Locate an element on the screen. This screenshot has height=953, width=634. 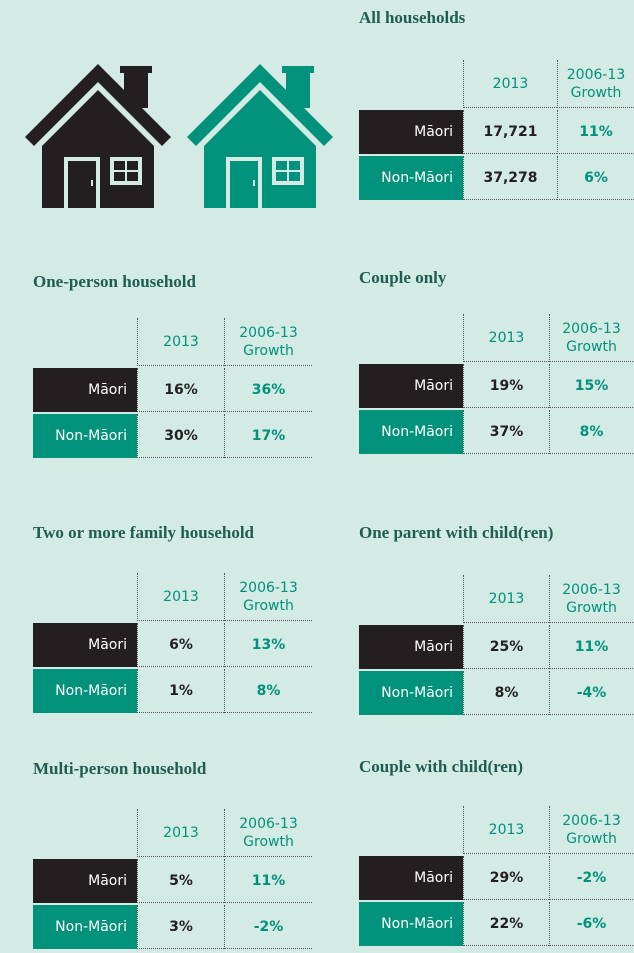
value-2013: 25% is located at coordinates (506, 647).